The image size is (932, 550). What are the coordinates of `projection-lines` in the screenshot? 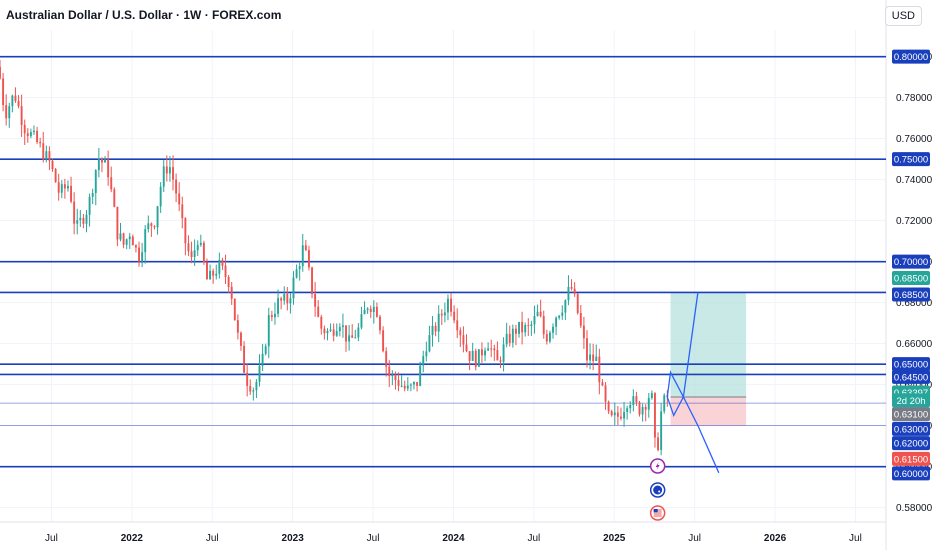 It's located at (693, 383).